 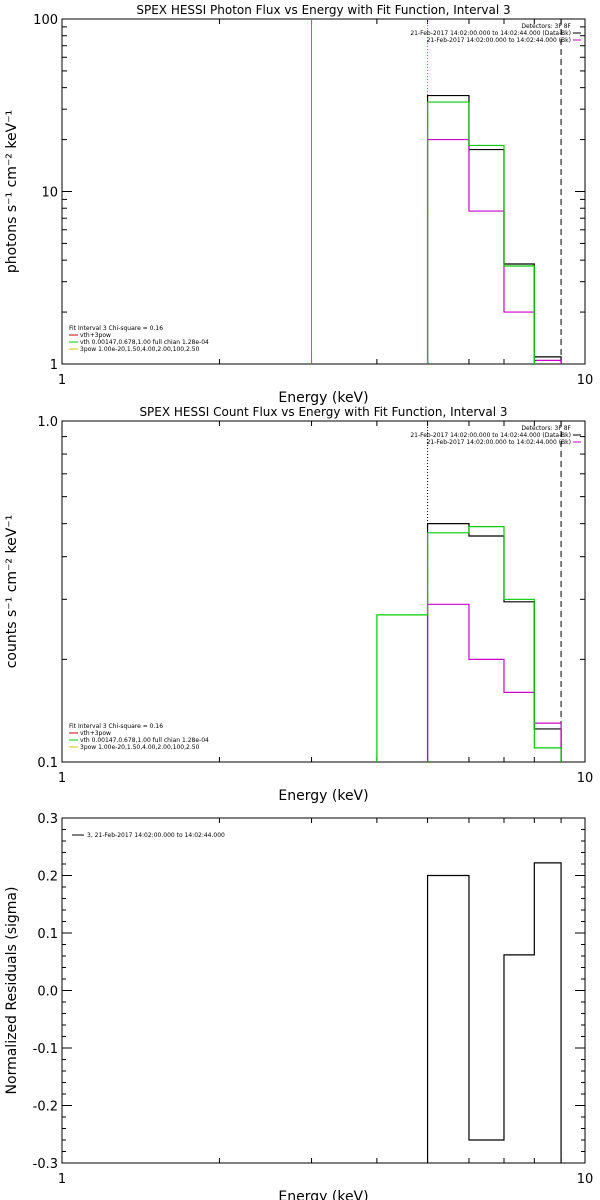 I want to click on y-tick-label: 0.0, so click(x=47, y=992).